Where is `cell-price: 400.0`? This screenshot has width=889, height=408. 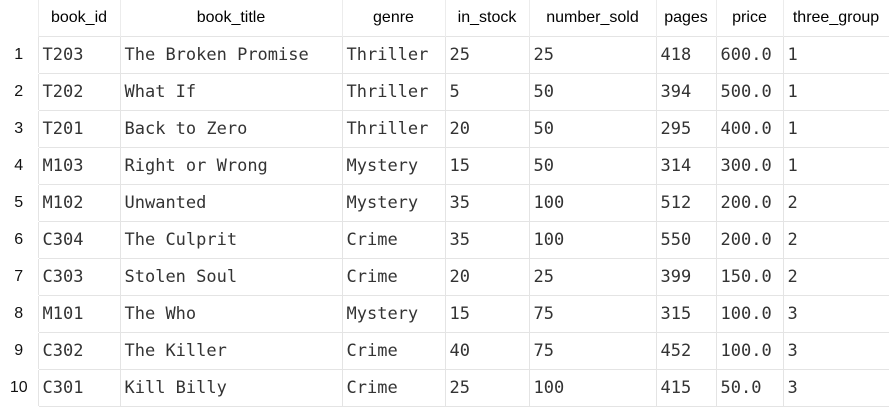
cell-price: 400.0 is located at coordinates (750, 129).